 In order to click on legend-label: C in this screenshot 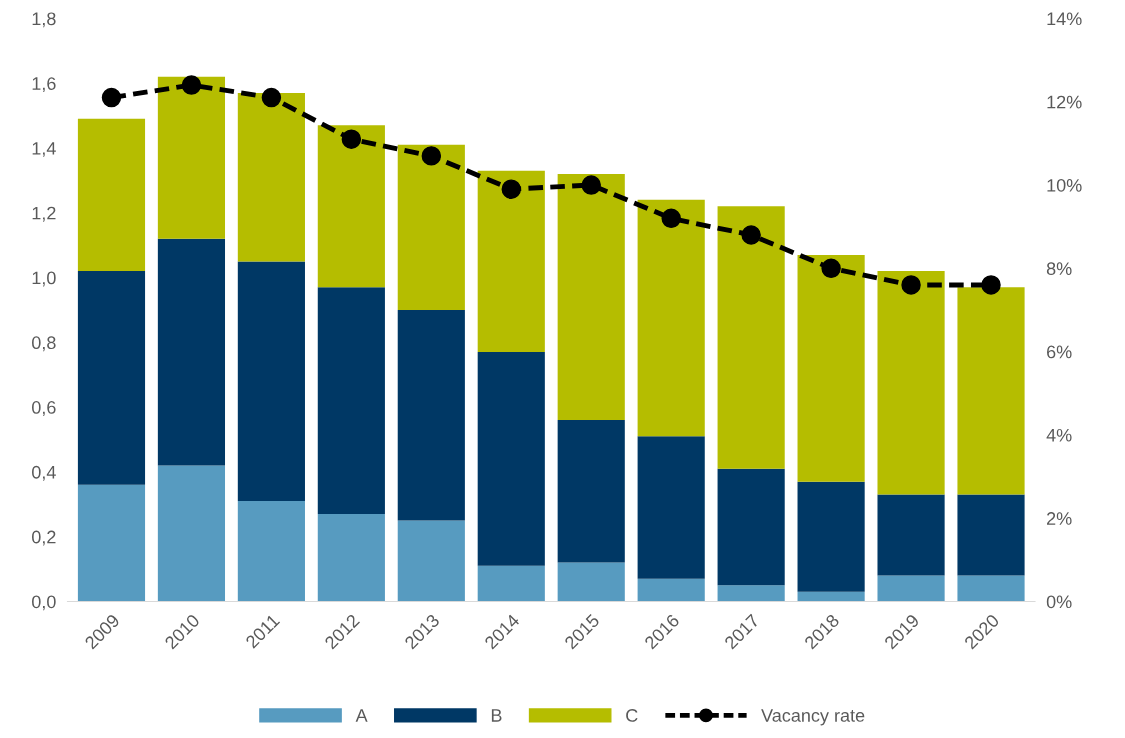, I will do `click(632, 715)`.